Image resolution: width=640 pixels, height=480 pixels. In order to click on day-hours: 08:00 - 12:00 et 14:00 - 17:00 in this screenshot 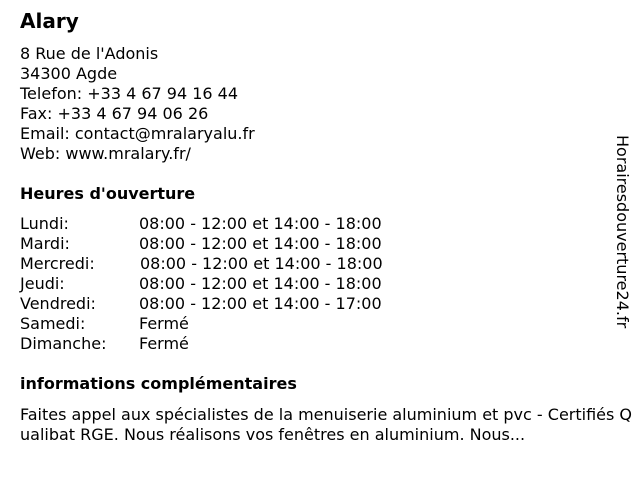, I will do `click(260, 303)`.